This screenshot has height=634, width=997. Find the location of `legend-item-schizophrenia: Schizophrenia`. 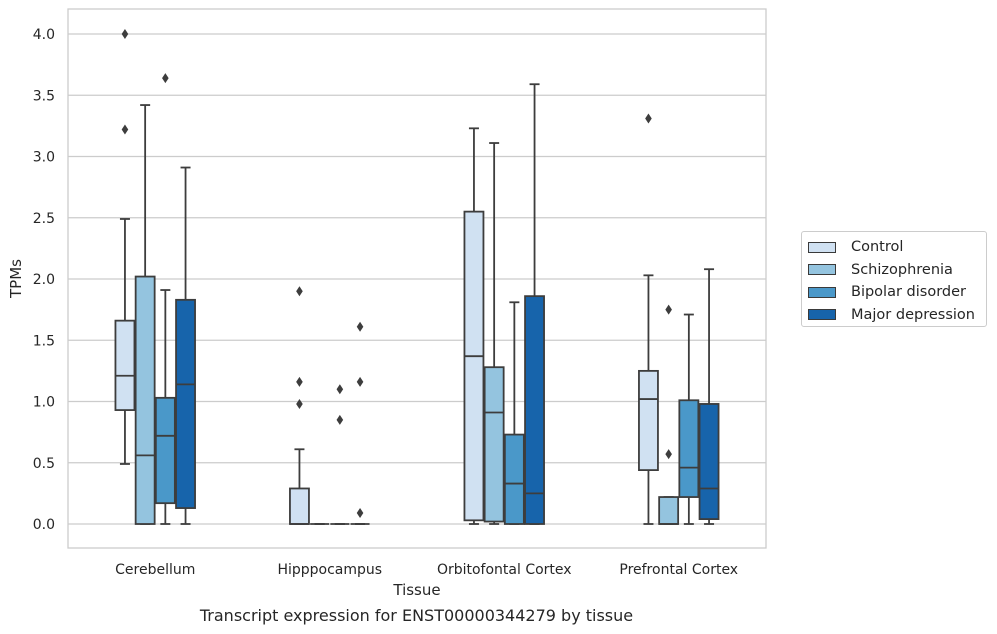

legend-item-schizophrenia: Schizophrenia is located at coordinates (897, 270).